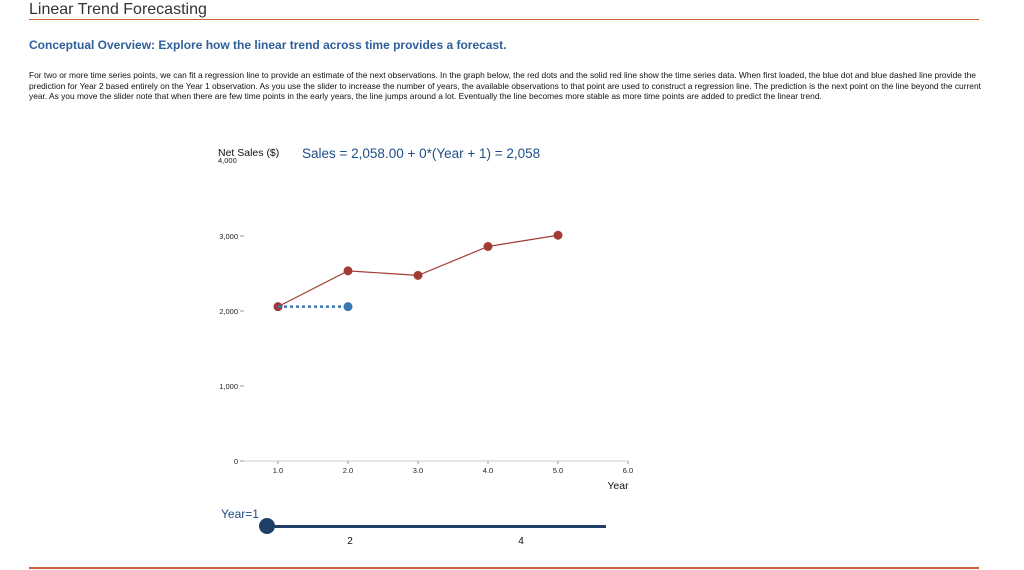 The image size is (1024, 570). What do you see at coordinates (618, 486) in the screenshot?
I see `x-axis-label: Year` at bounding box center [618, 486].